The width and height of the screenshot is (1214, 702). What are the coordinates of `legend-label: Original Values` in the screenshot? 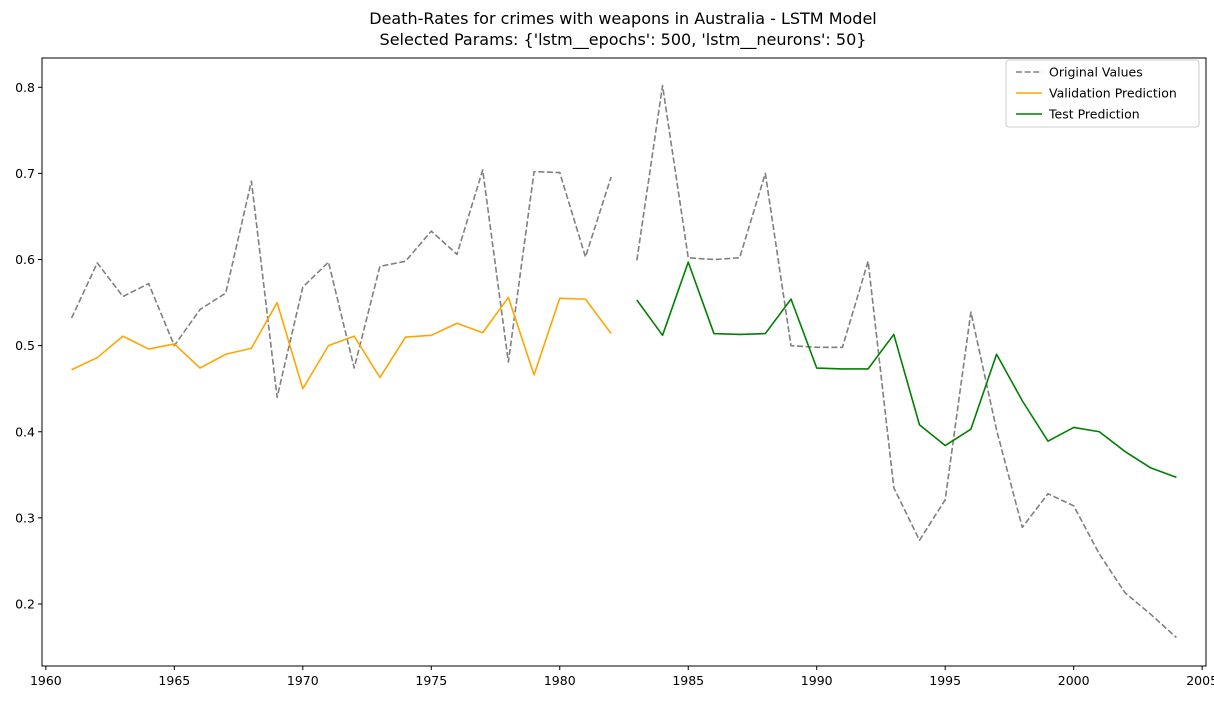 It's located at (1096, 72).